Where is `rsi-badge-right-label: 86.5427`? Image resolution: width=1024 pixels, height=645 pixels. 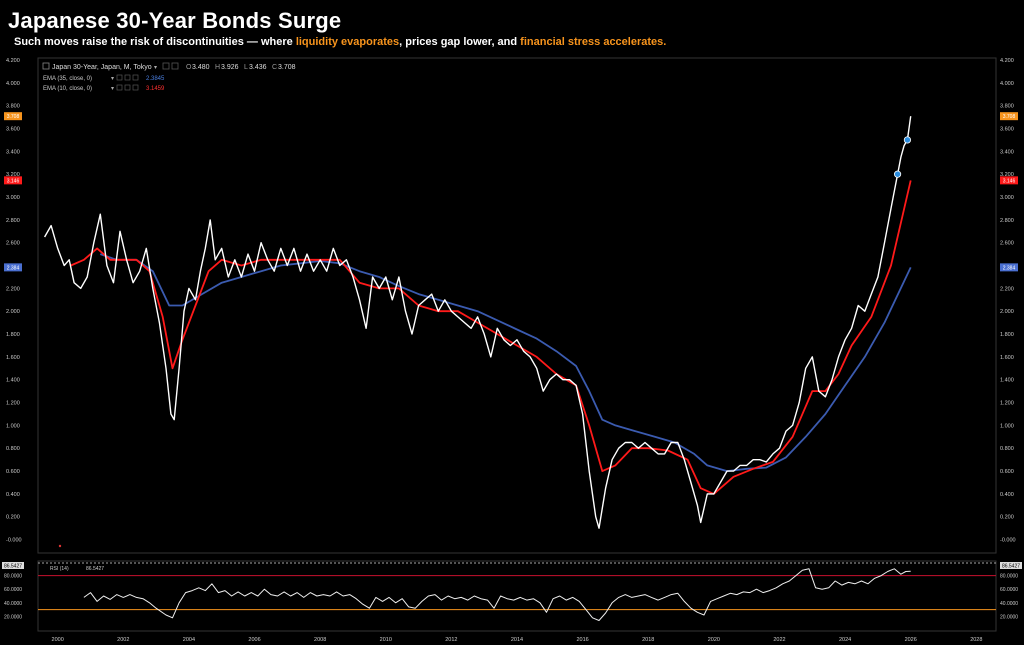
rsi-badge-right-label: 86.5427 is located at coordinates (1011, 567).